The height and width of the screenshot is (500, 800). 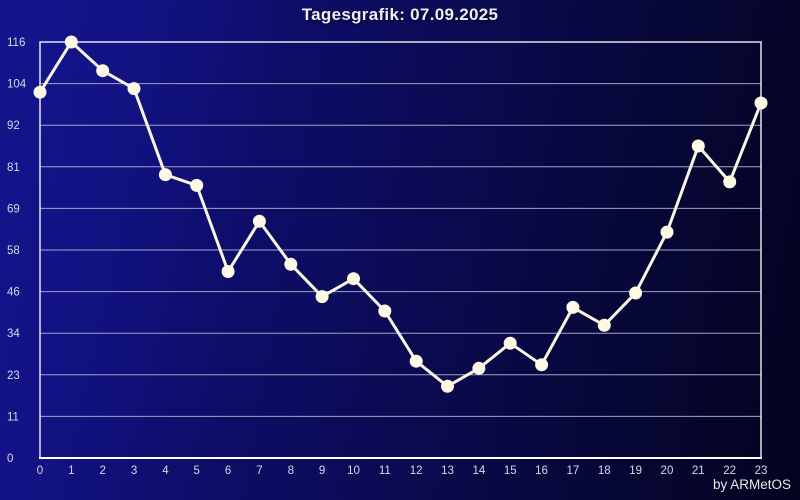 What do you see at coordinates (13, 209) in the screenshot?
I see `y-axis-tick-label: 69` at bounding box center [13, 209].